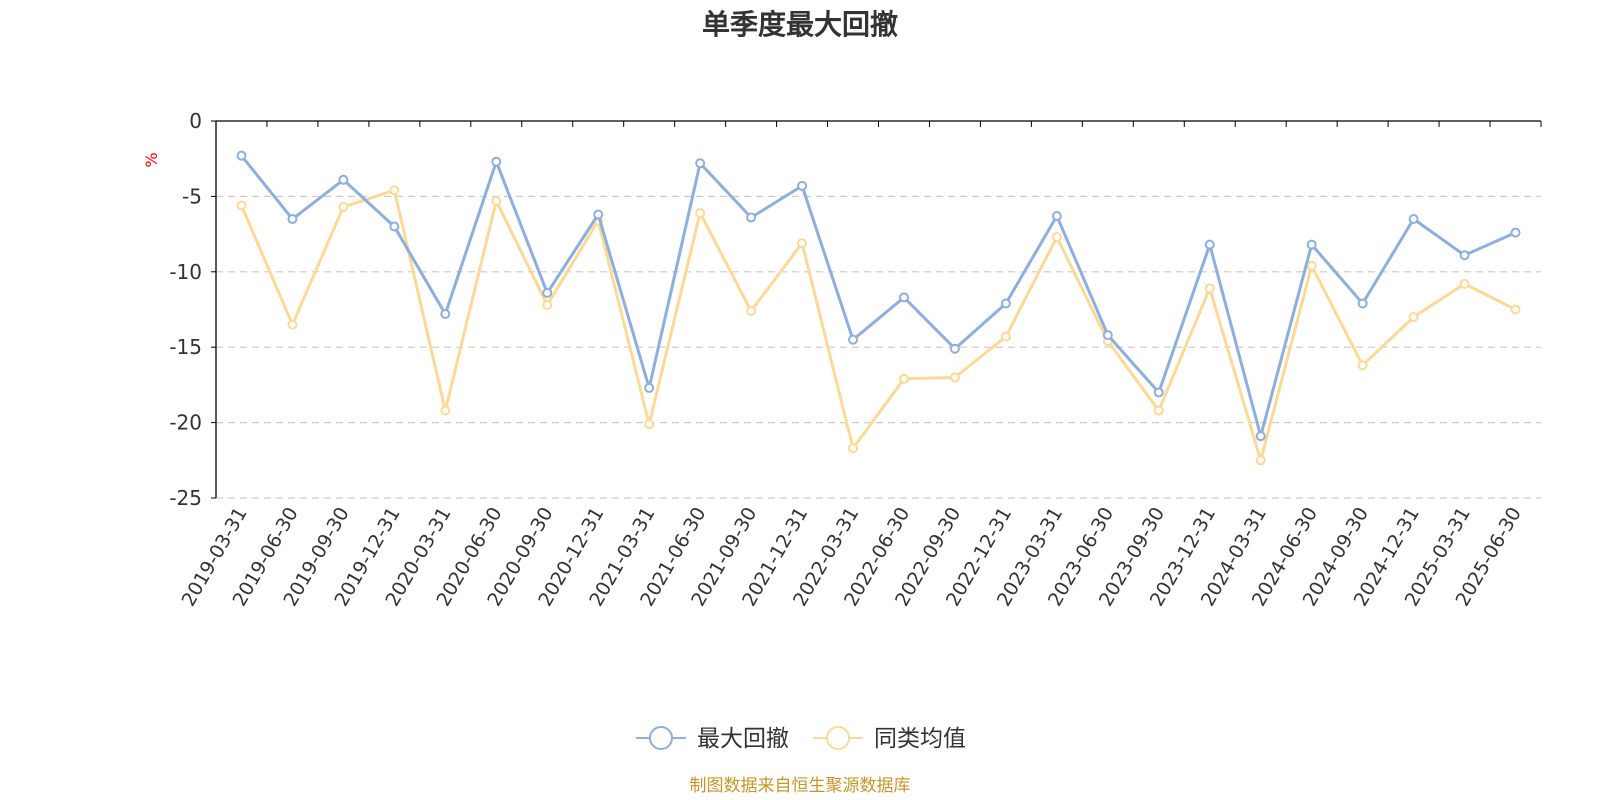 Image resolution: width=1600 pixels, height=800 pixels. I want to click on legend-item-max-drawdown: 最大回撤, so click(712, 739).